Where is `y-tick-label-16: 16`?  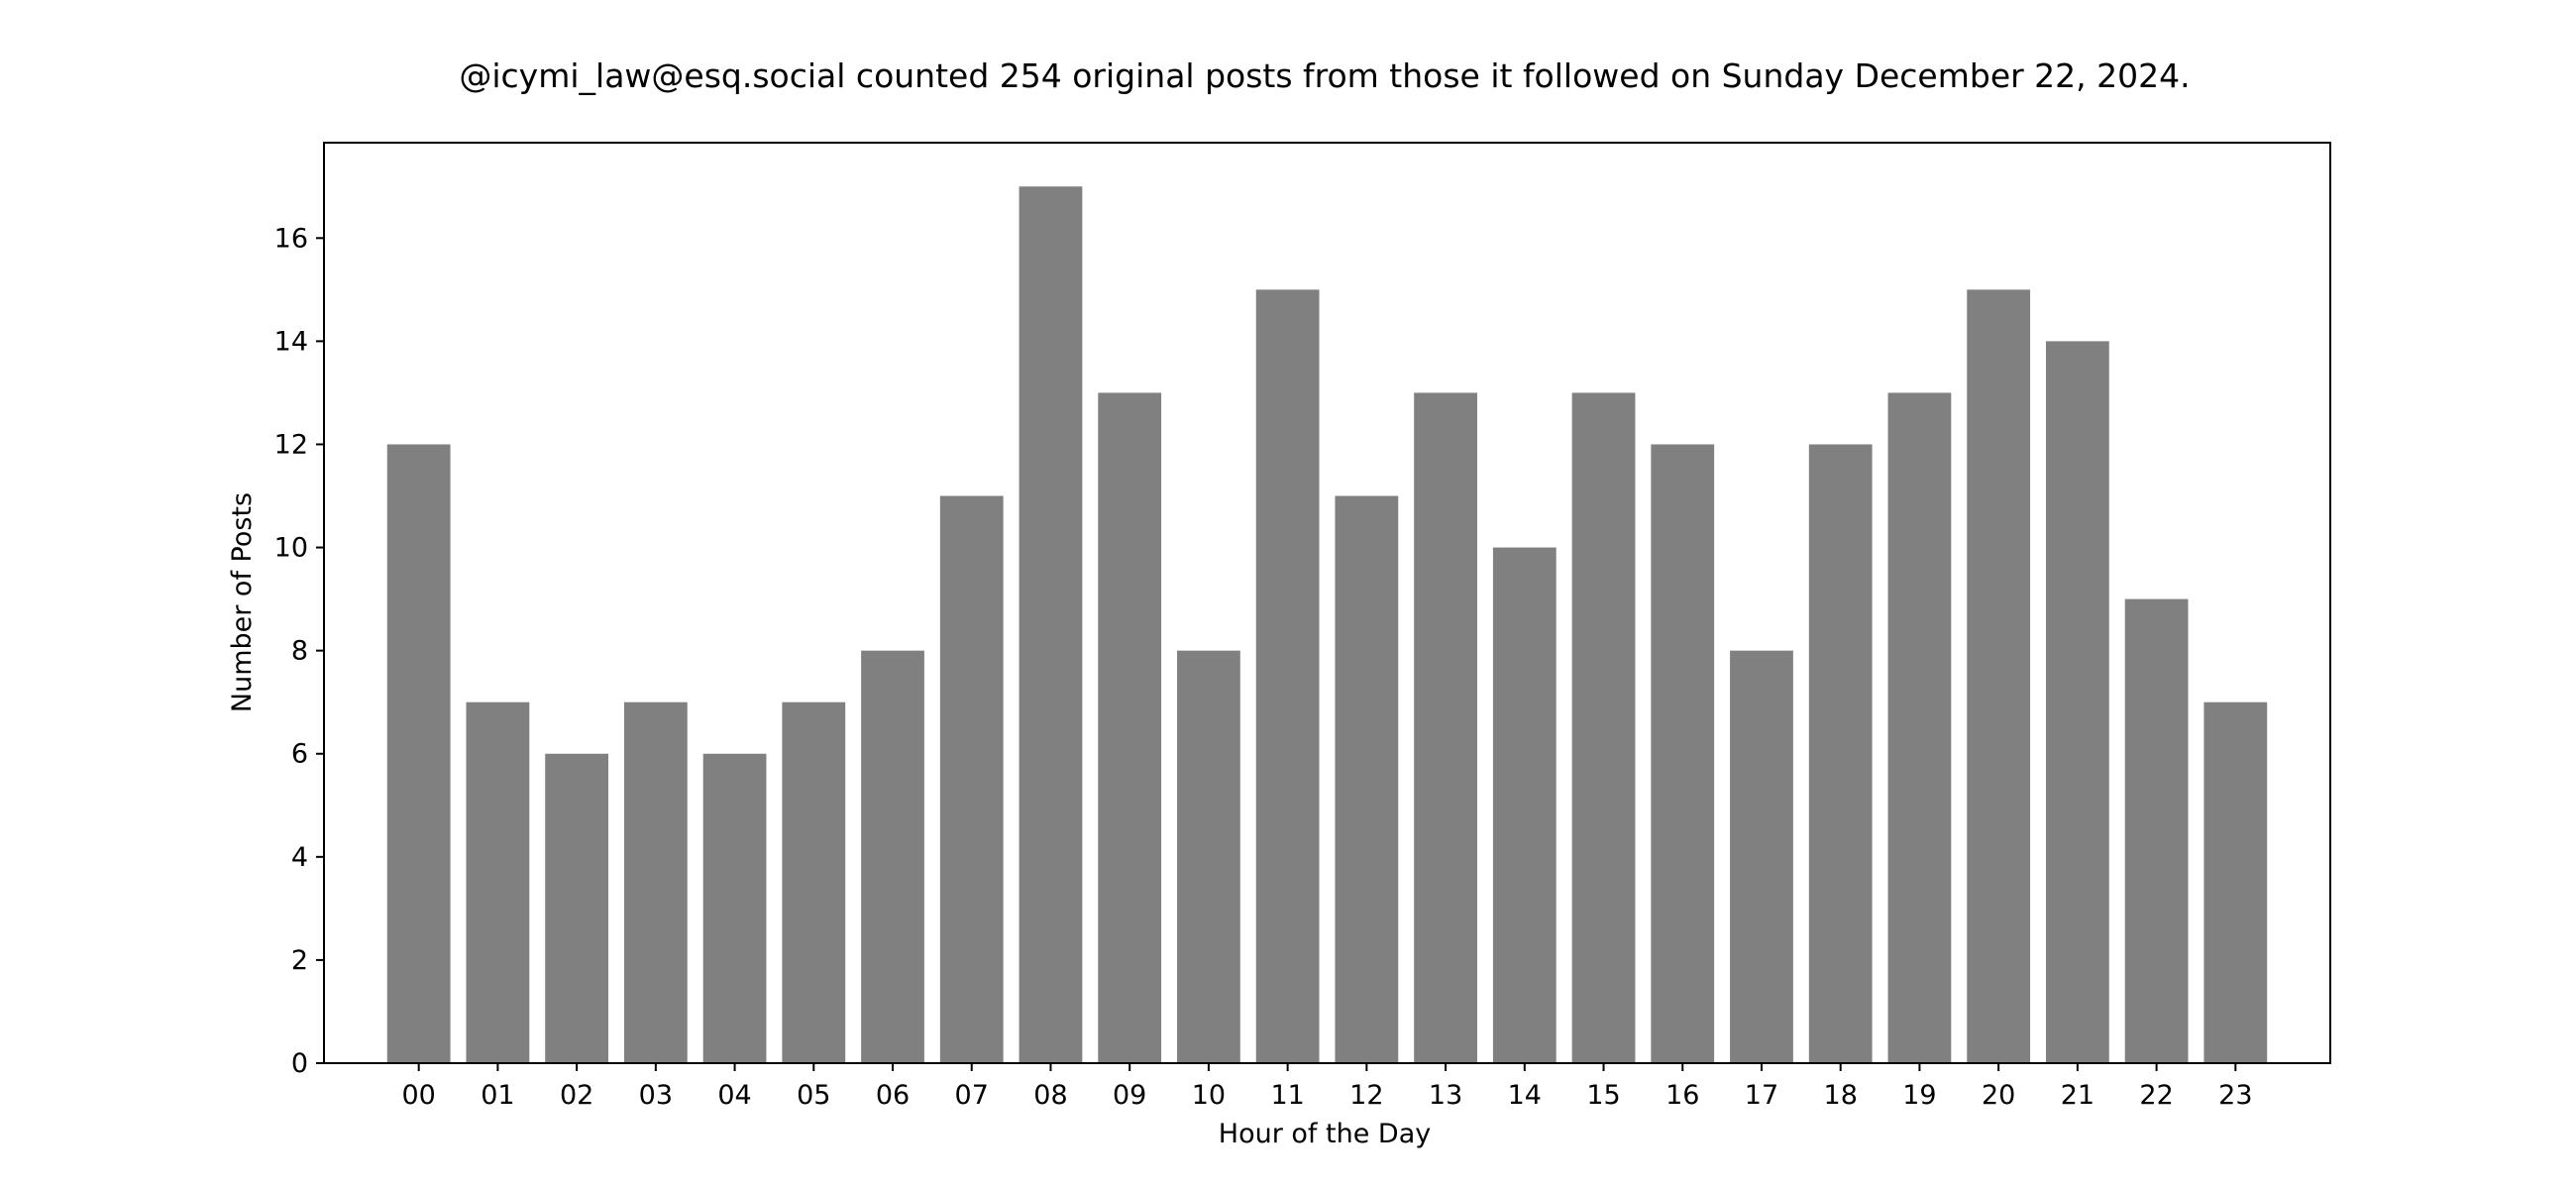
y-tick-label-16: 16 is located at coordinates (291, 239).